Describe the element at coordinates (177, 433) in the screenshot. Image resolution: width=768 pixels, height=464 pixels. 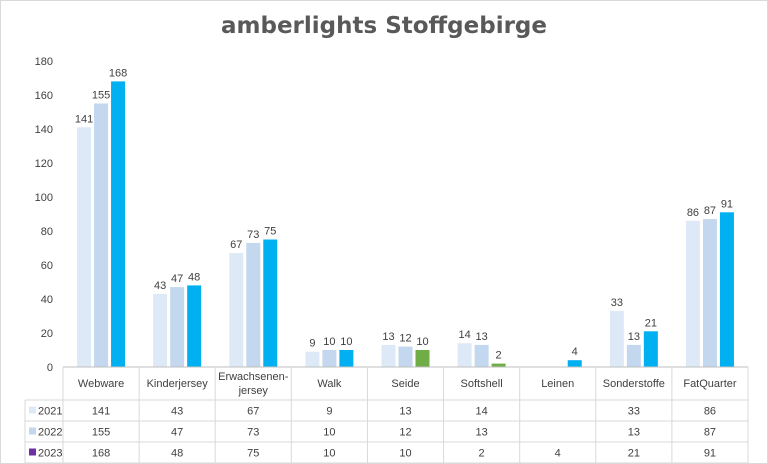
I see `table-cell: 47` at that location.